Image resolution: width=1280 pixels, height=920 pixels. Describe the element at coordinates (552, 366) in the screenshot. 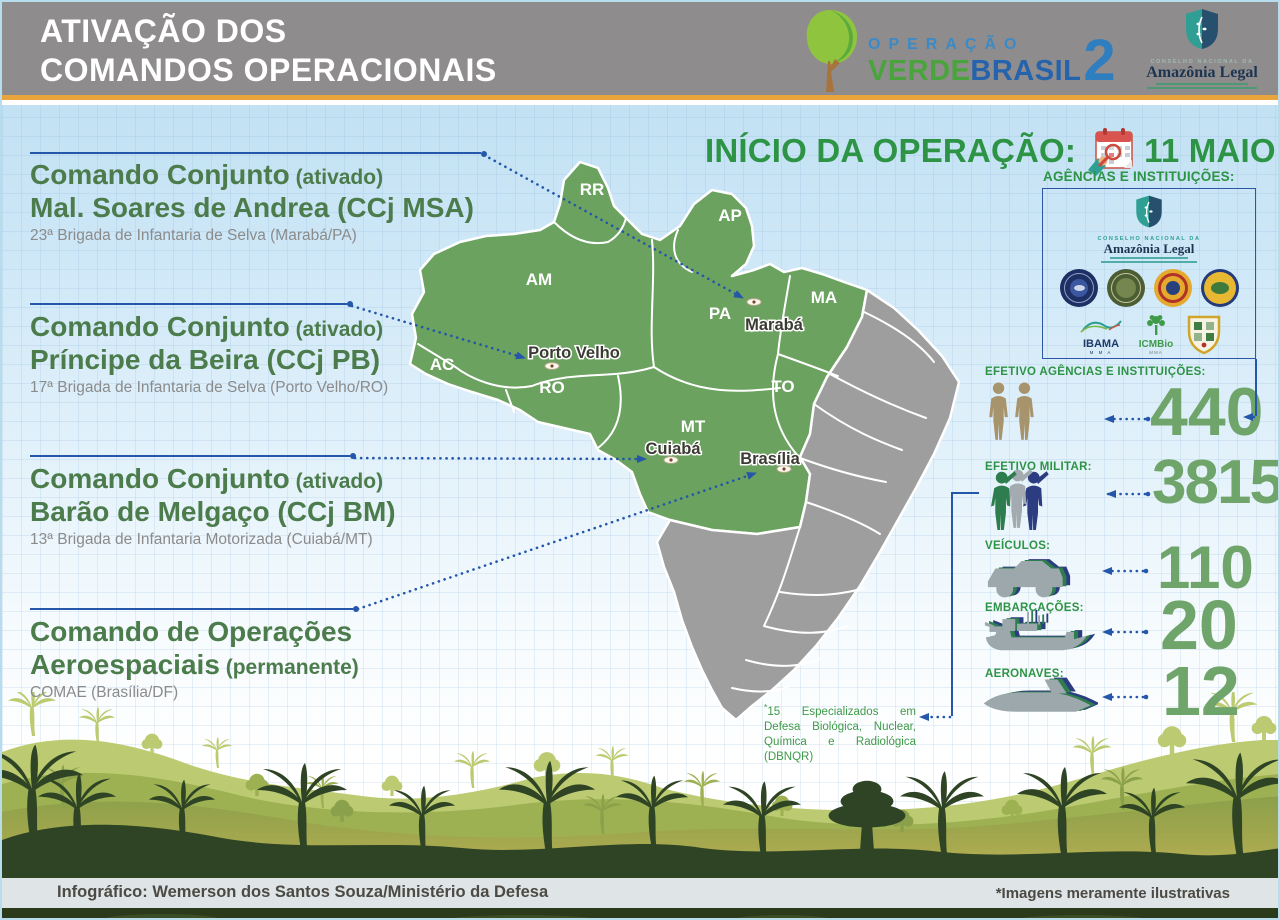

I see `city-marker-porto-velho` at that location.